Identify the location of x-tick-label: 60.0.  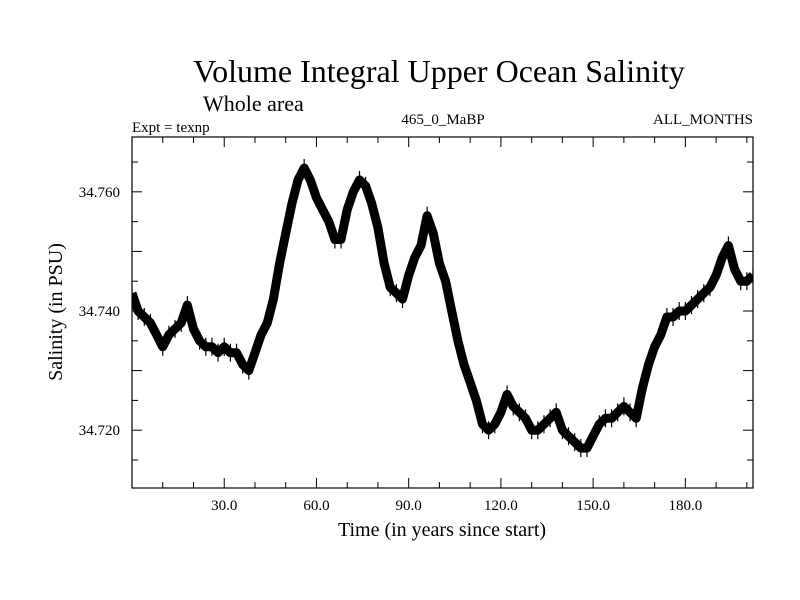
(316, 506).